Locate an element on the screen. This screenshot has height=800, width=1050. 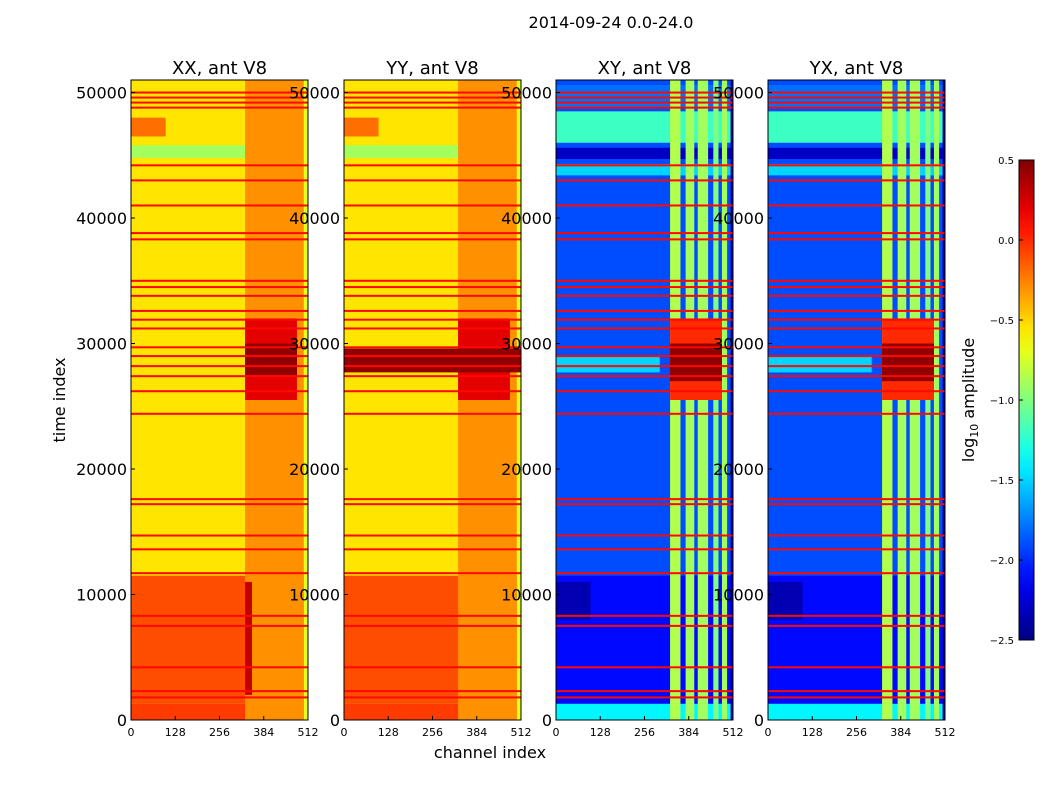
x-tick-label: 0 is located at coordinates (344, 732).